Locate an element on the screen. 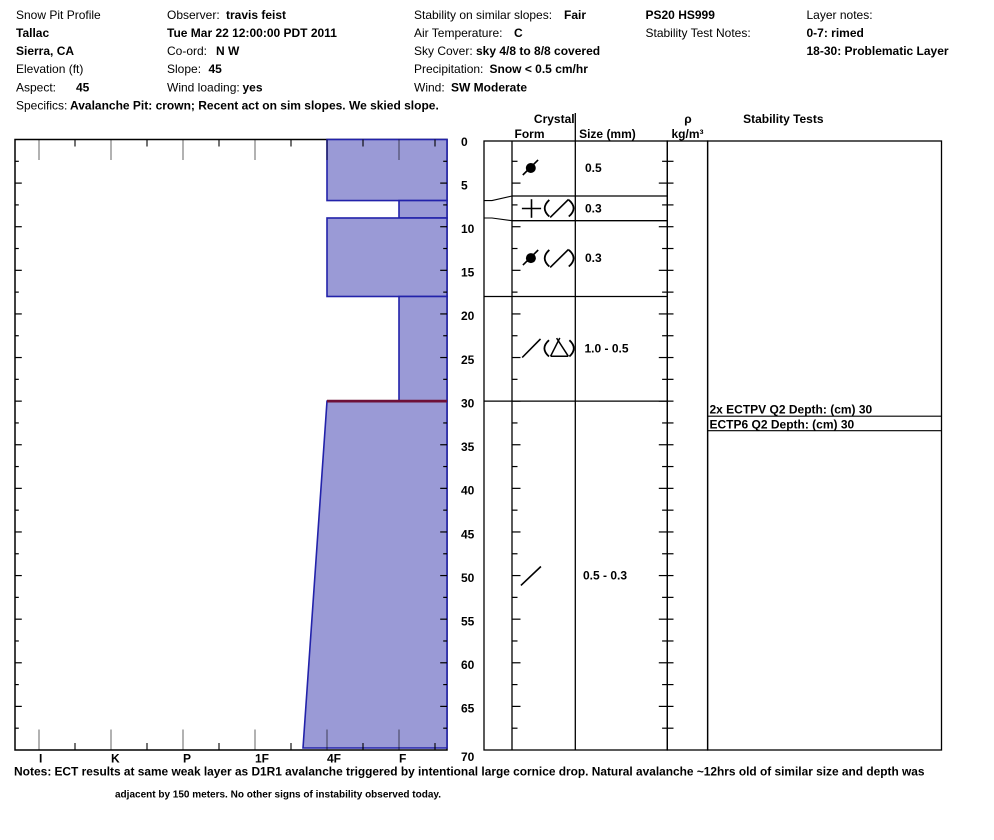 The image size is (994, 840). svg-text: I is located at coordinates (40, 759).